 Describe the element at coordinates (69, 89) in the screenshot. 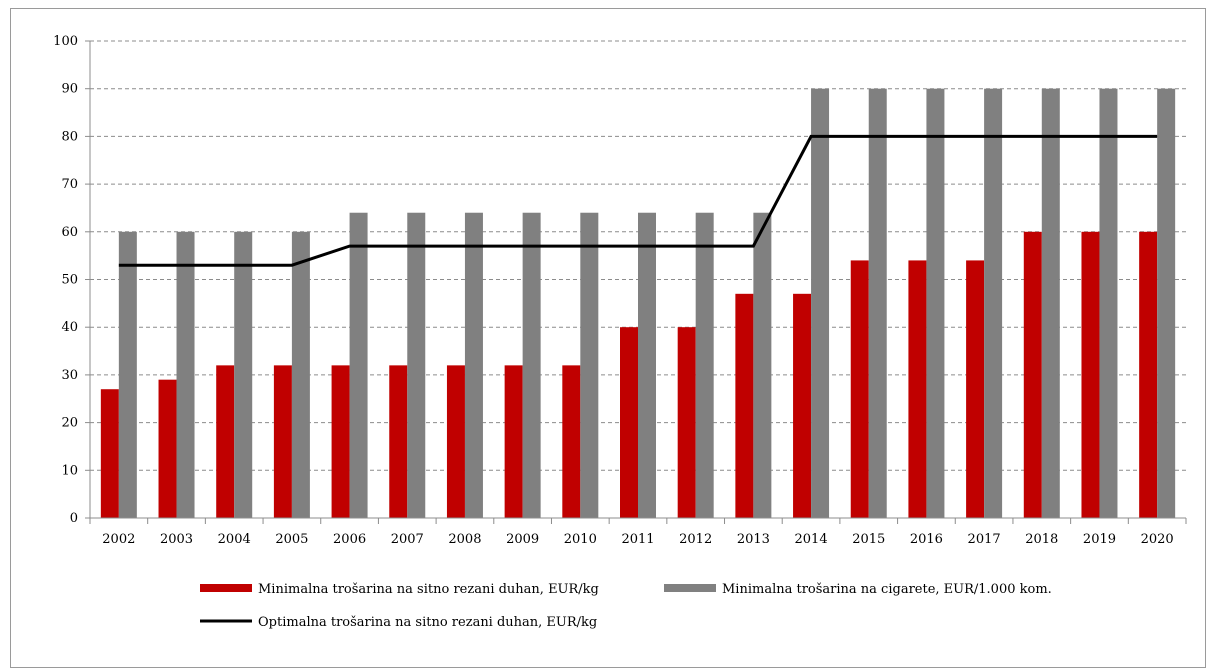

I see `y-tick-label: 90` at that location.